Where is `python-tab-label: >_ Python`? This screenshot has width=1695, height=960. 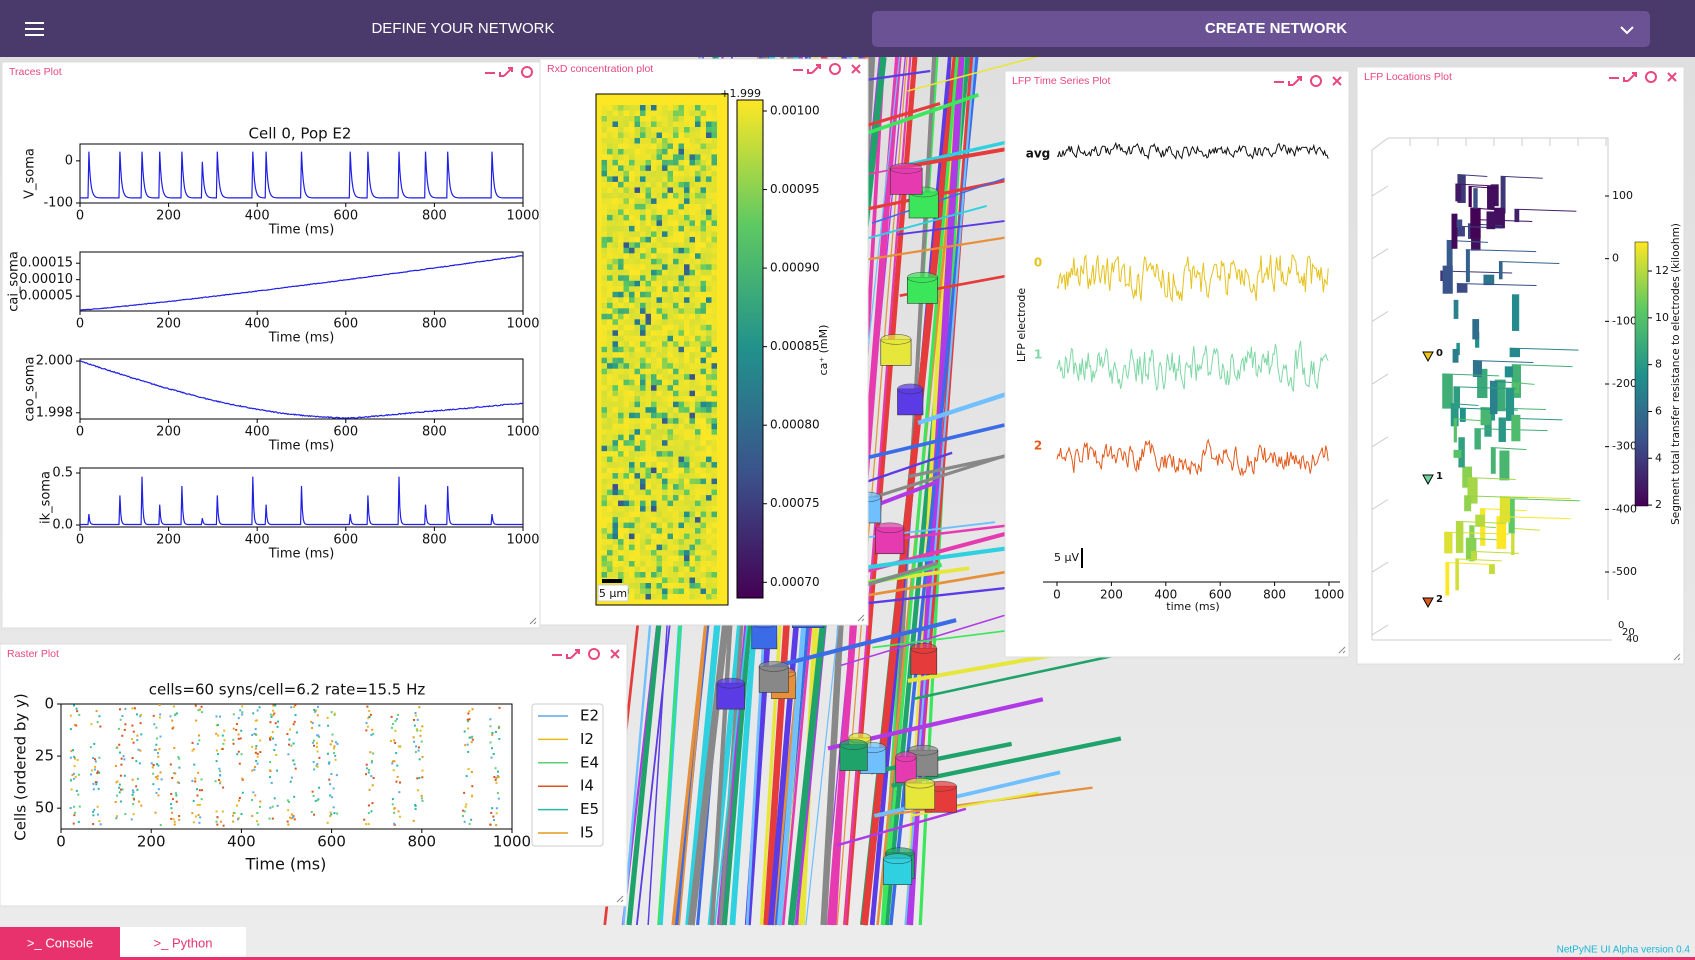
python-tab-label: >_ Python is located at coordinates (183, 942).